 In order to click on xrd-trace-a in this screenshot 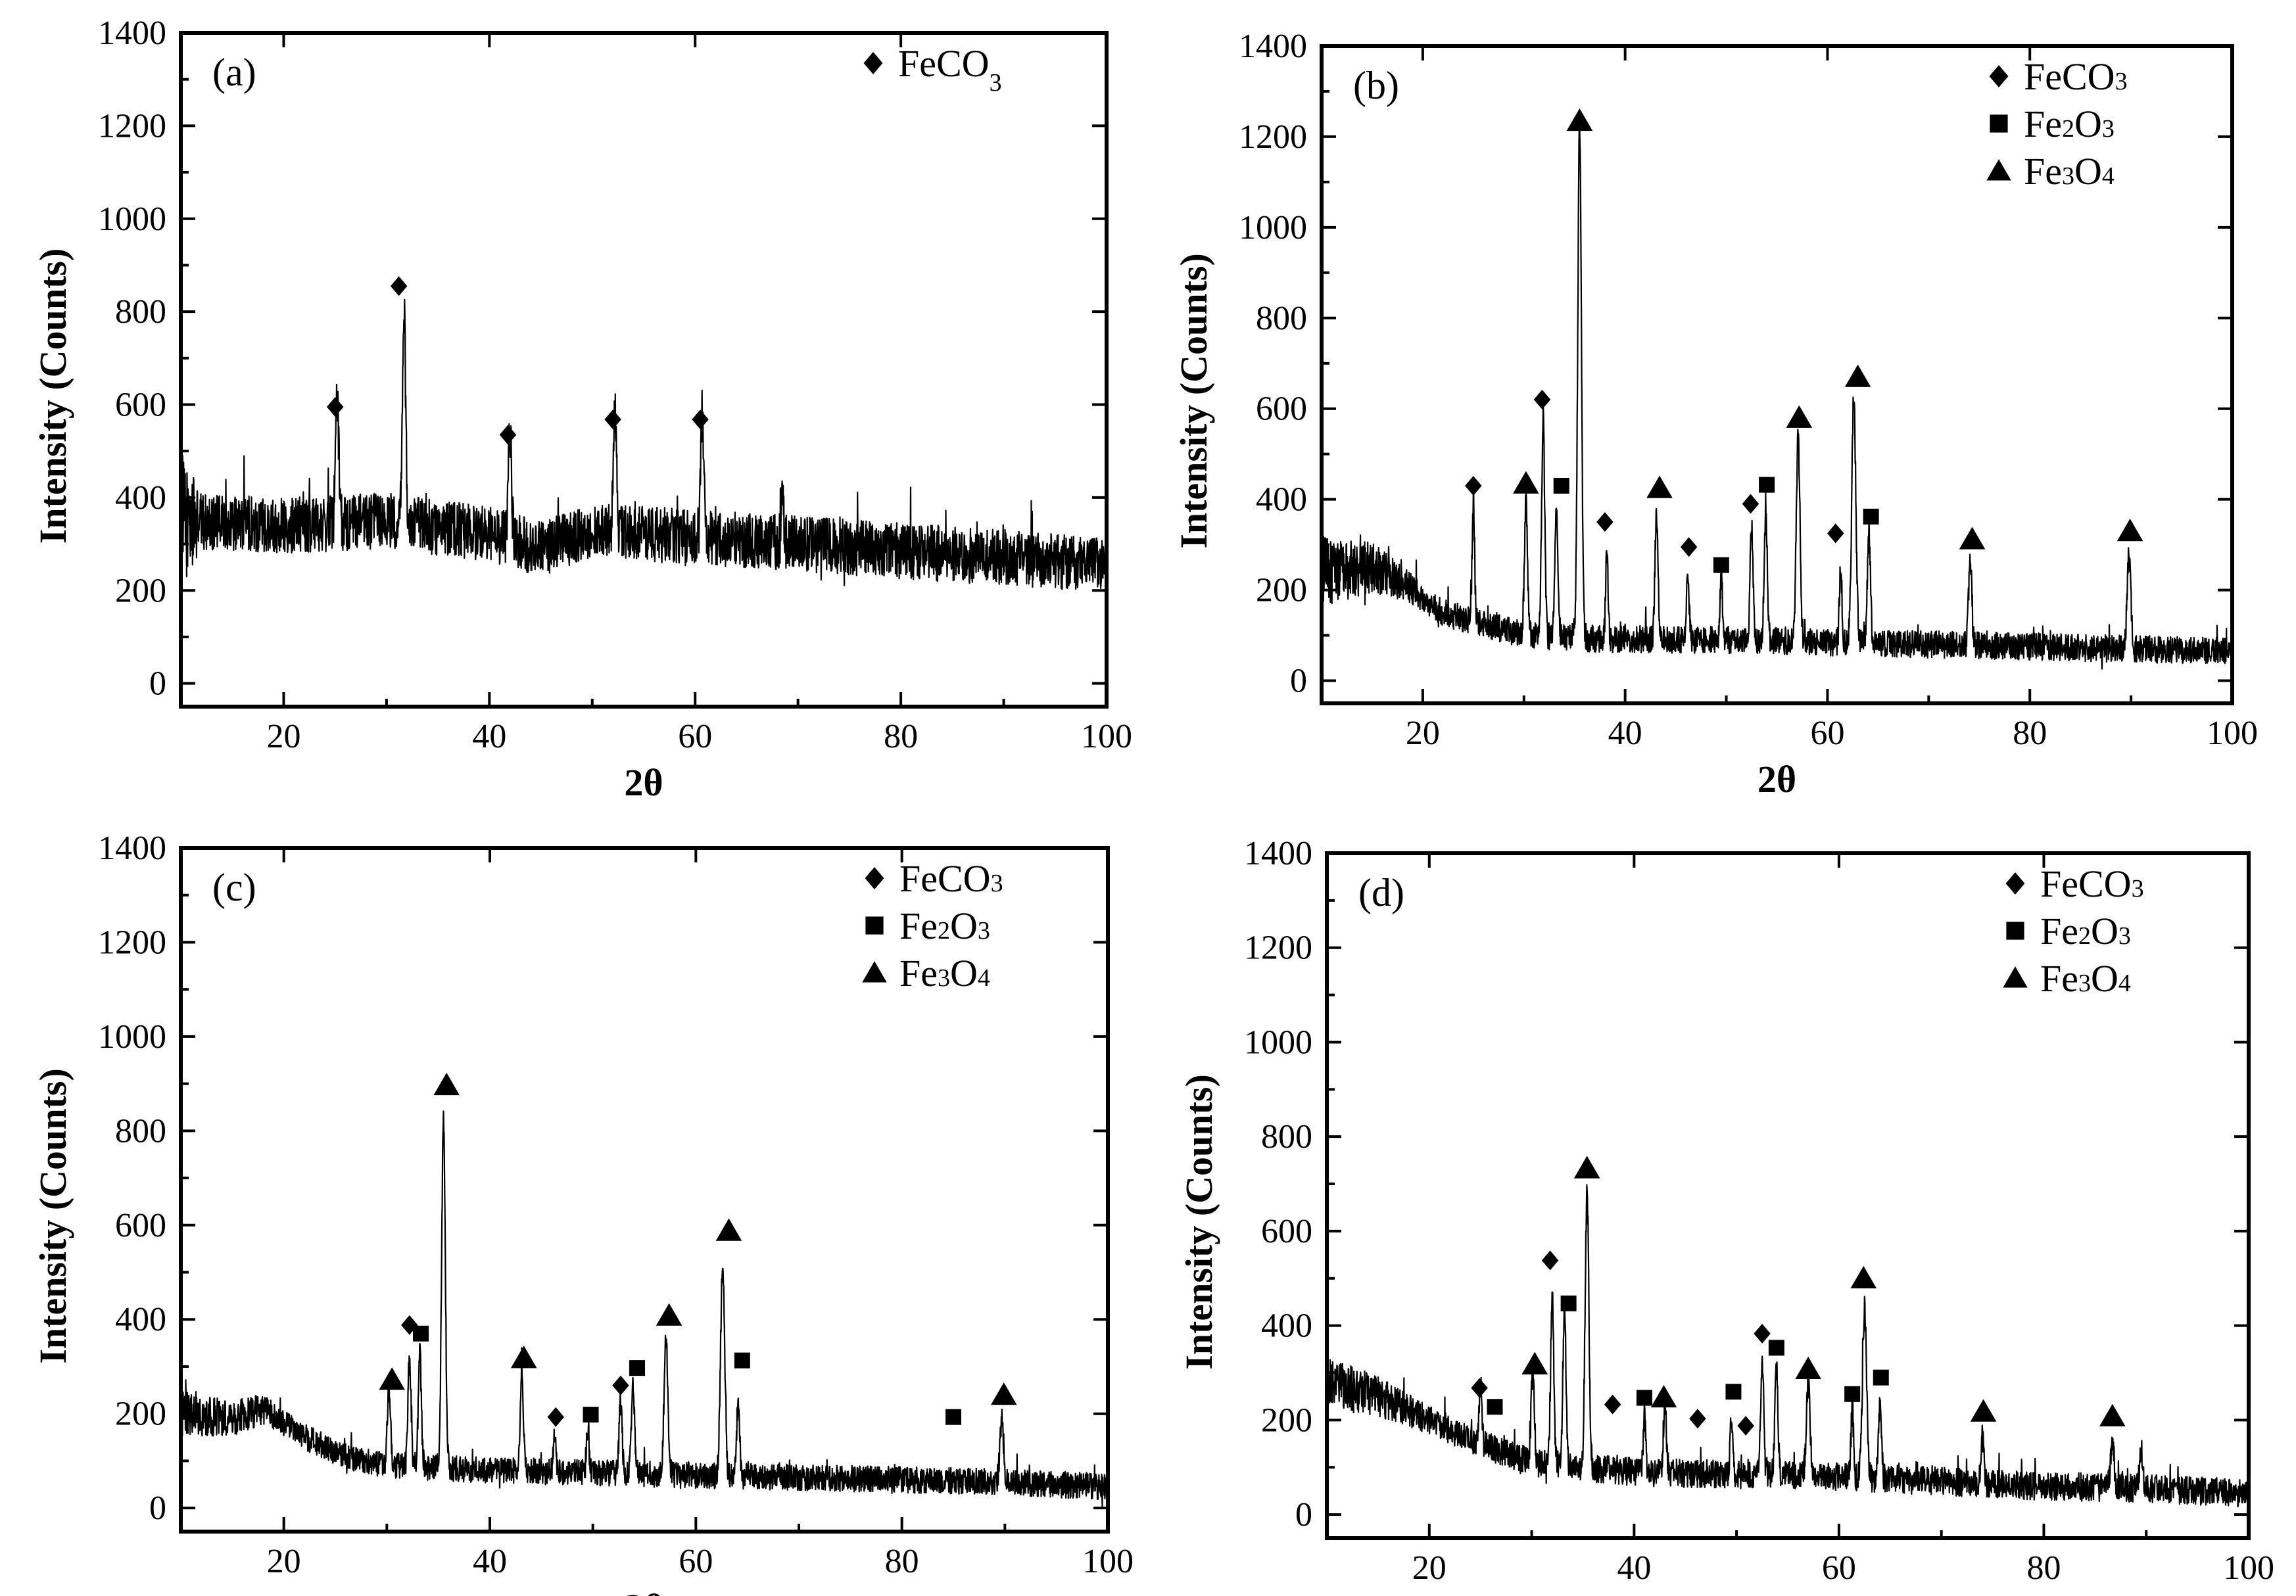, I will do `click(644, 445)`.